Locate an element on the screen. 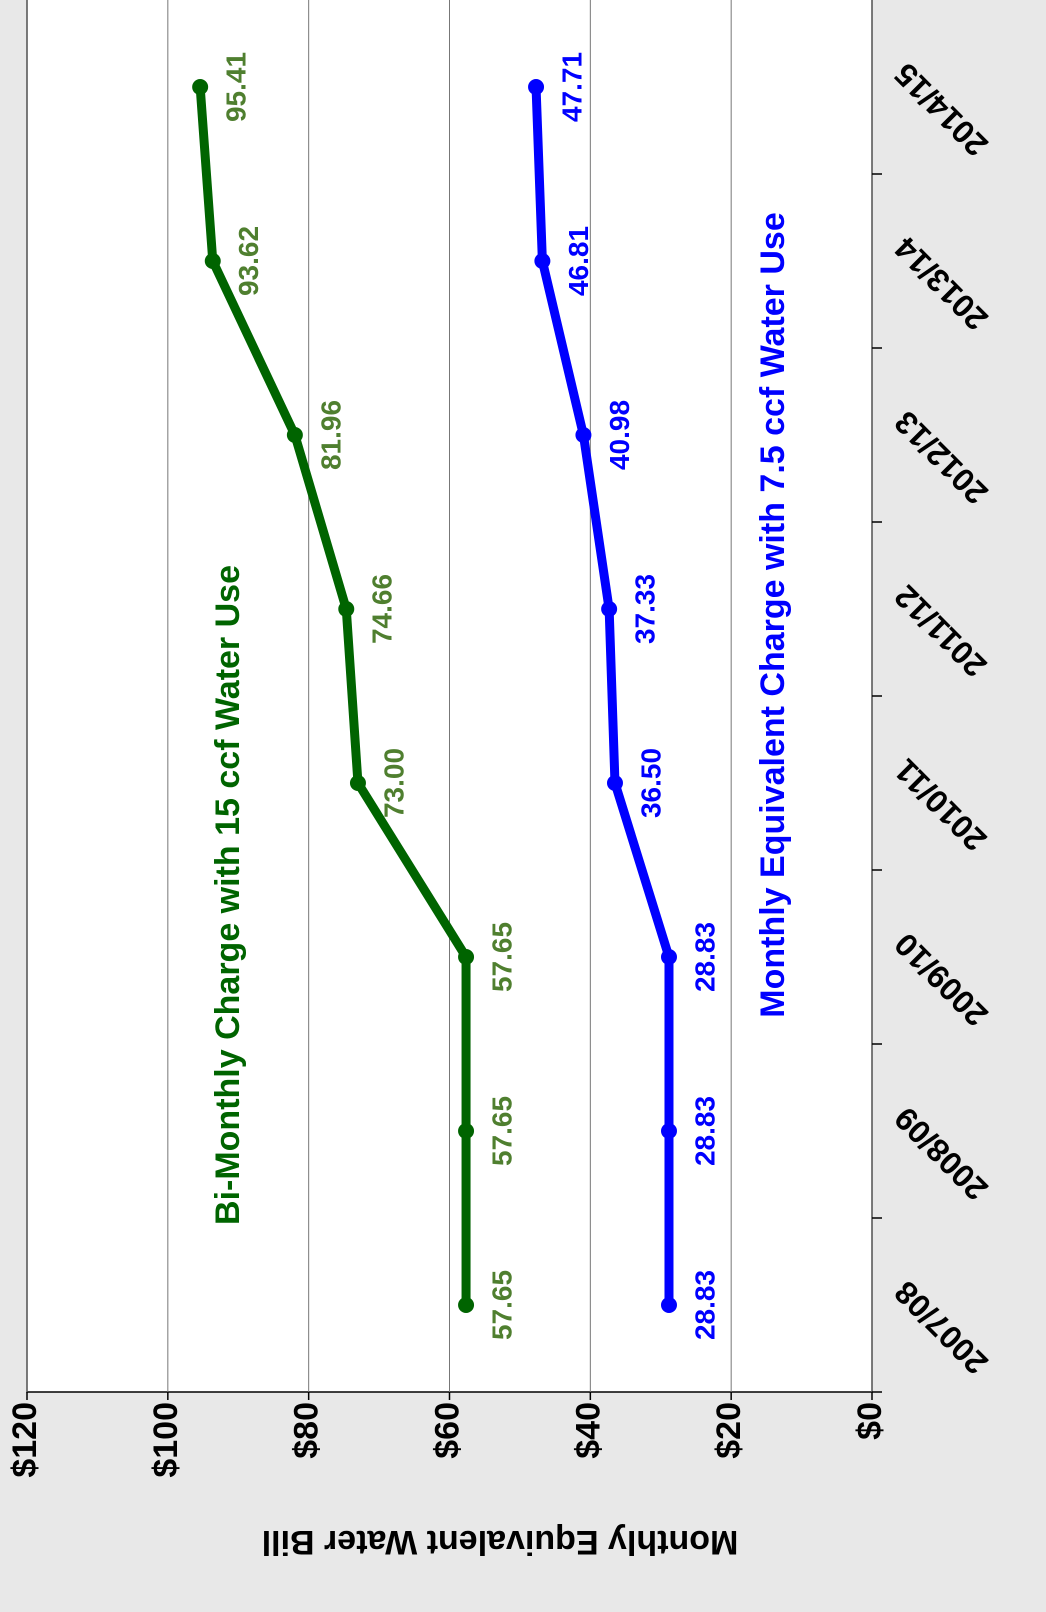  y-tick-label: $80 is located at coordinates (307, 1430).